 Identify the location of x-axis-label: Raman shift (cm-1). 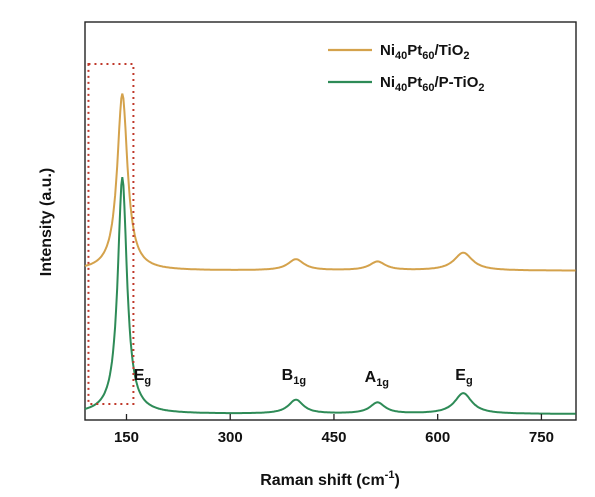
(330, 479).